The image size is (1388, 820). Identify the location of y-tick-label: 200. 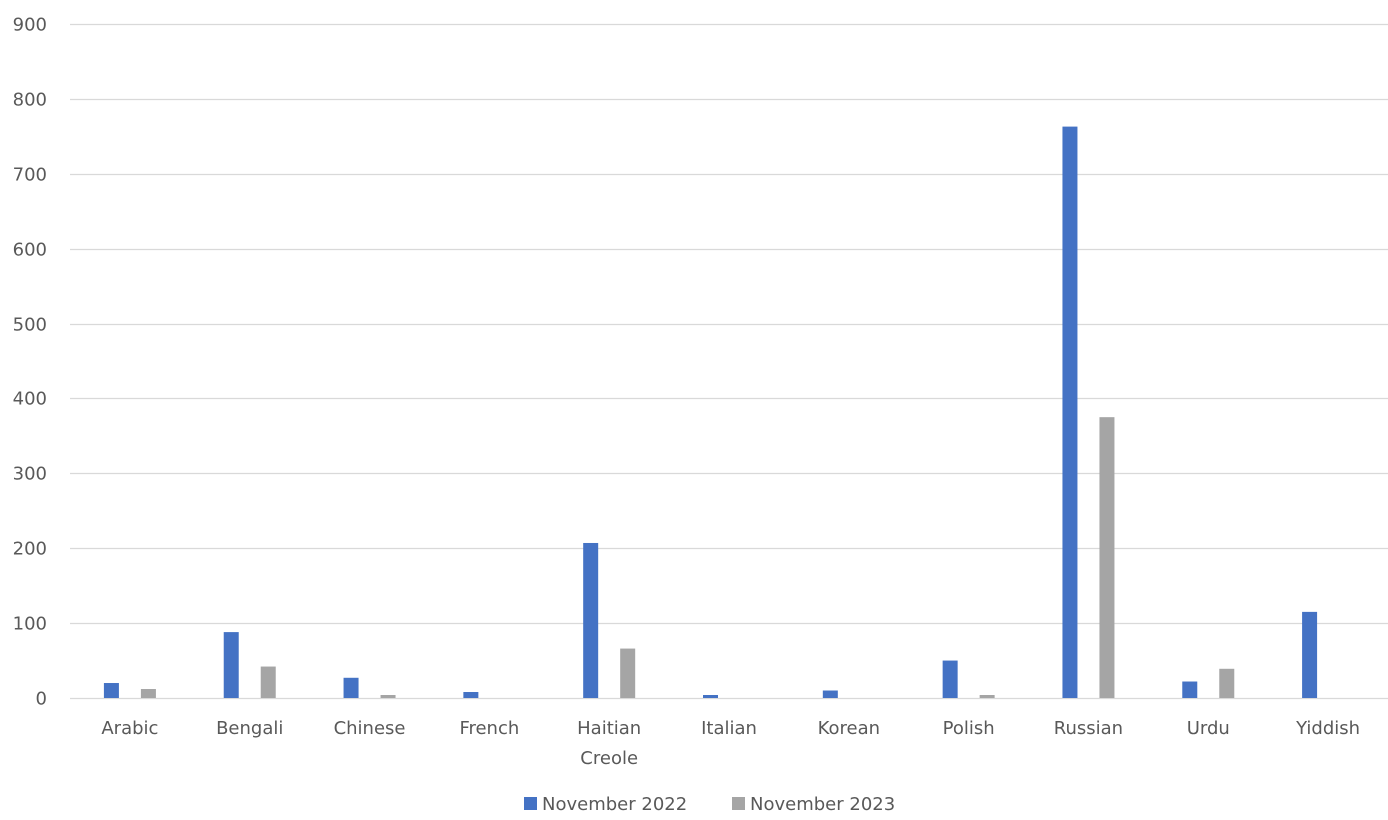
(30, 549).